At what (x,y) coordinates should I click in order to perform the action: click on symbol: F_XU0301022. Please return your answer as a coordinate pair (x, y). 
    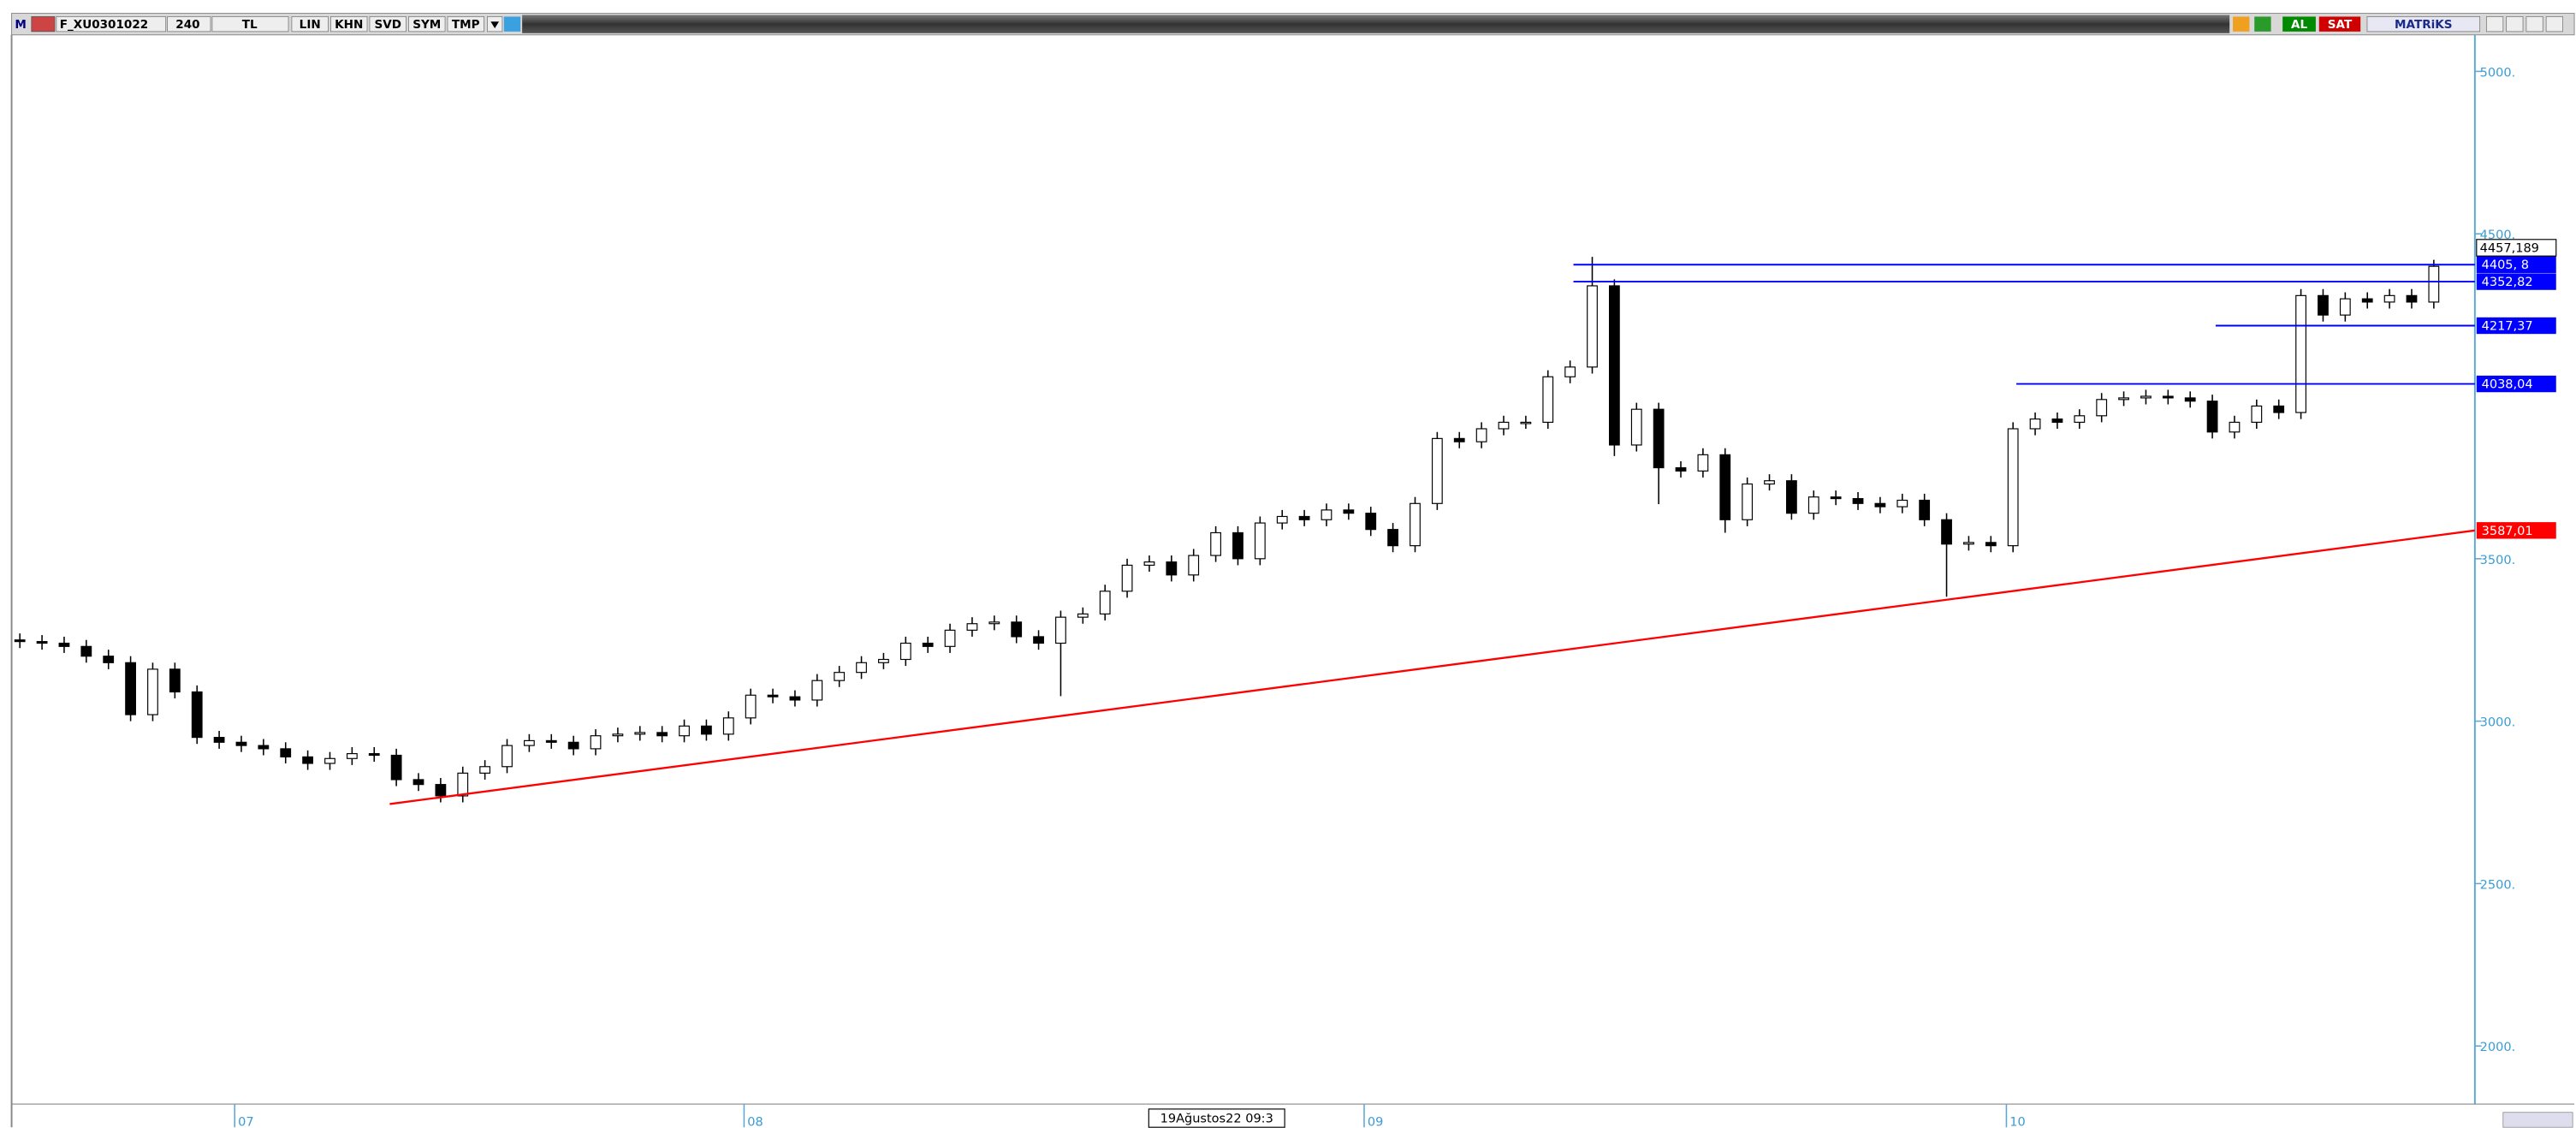
    Looking at the image, I should click on (104, 25).